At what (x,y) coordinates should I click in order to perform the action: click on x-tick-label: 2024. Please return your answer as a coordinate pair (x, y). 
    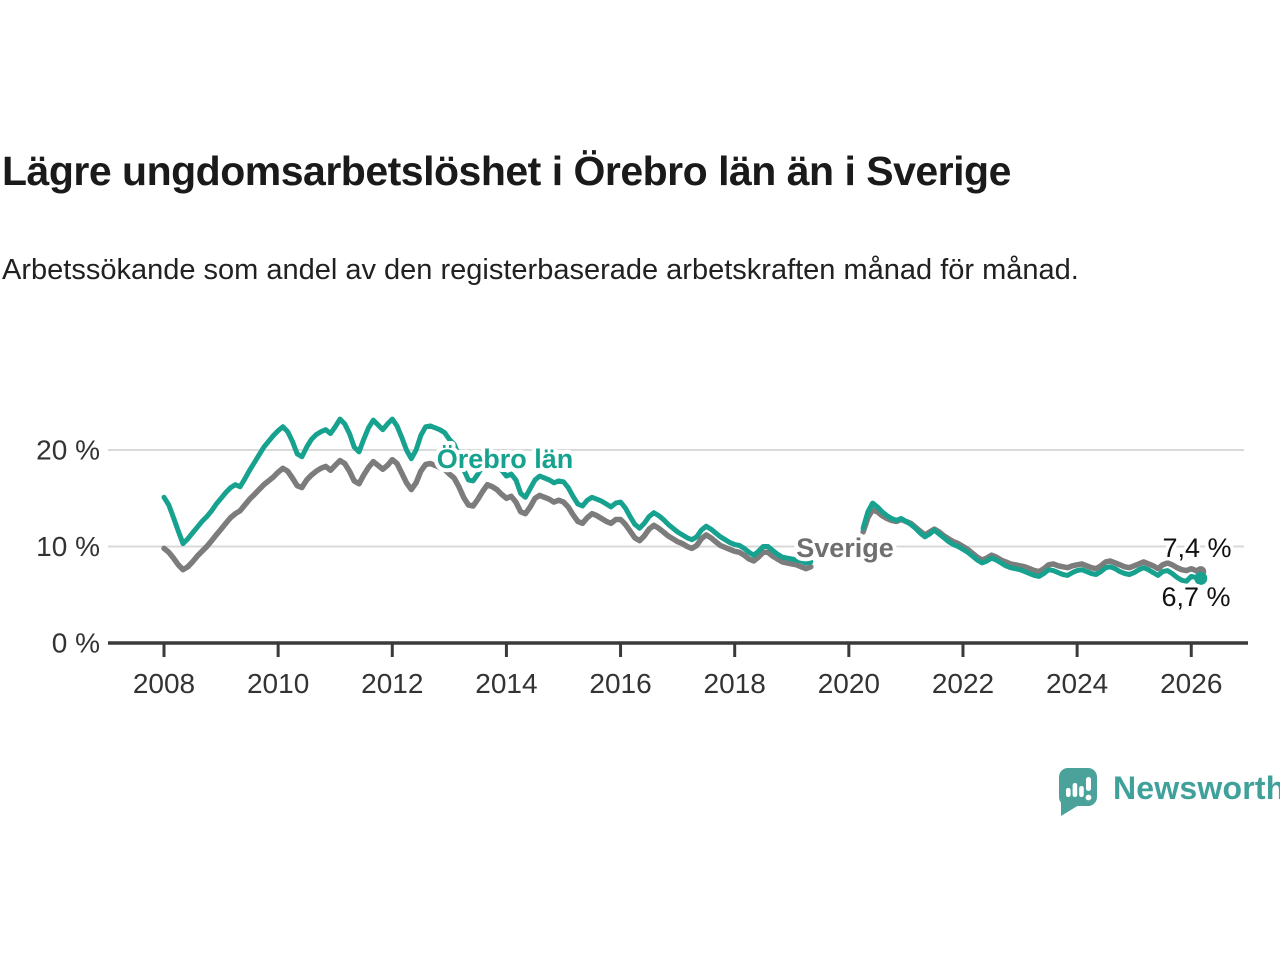
    Looking at the image, I should click on (1077, 683).